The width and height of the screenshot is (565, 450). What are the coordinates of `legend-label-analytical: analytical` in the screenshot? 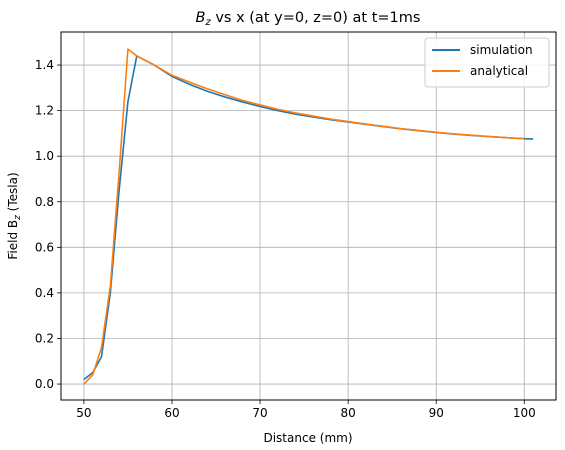 It's located at (499, 71).